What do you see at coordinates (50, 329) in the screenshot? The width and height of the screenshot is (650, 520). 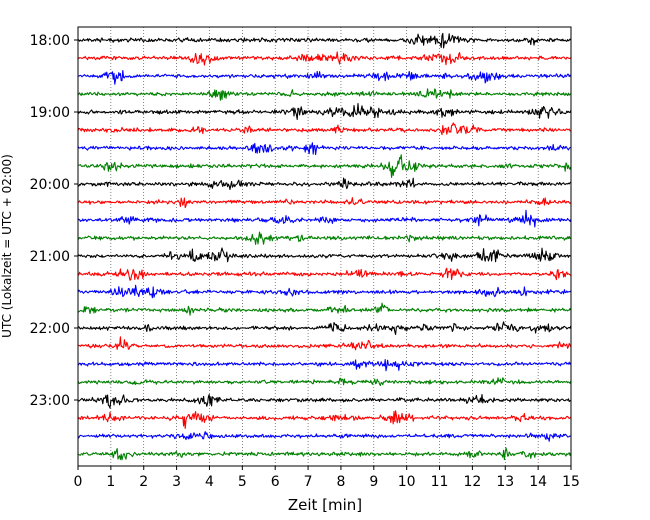 I see `y-tick-label: 22:00` at bounding box center [50, 329].